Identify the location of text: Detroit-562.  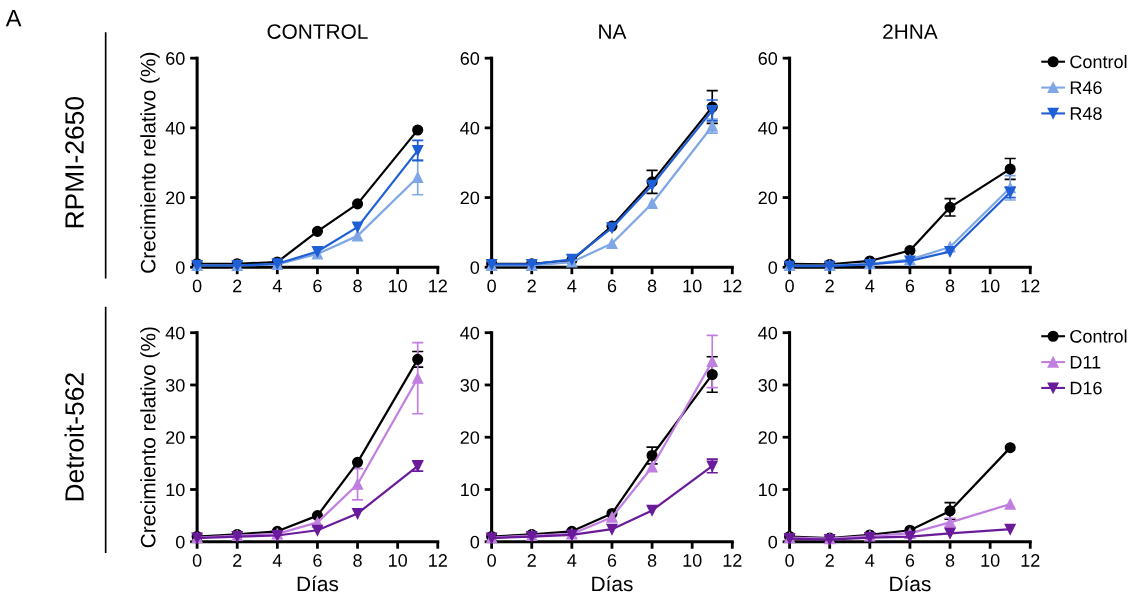
(74, 437).